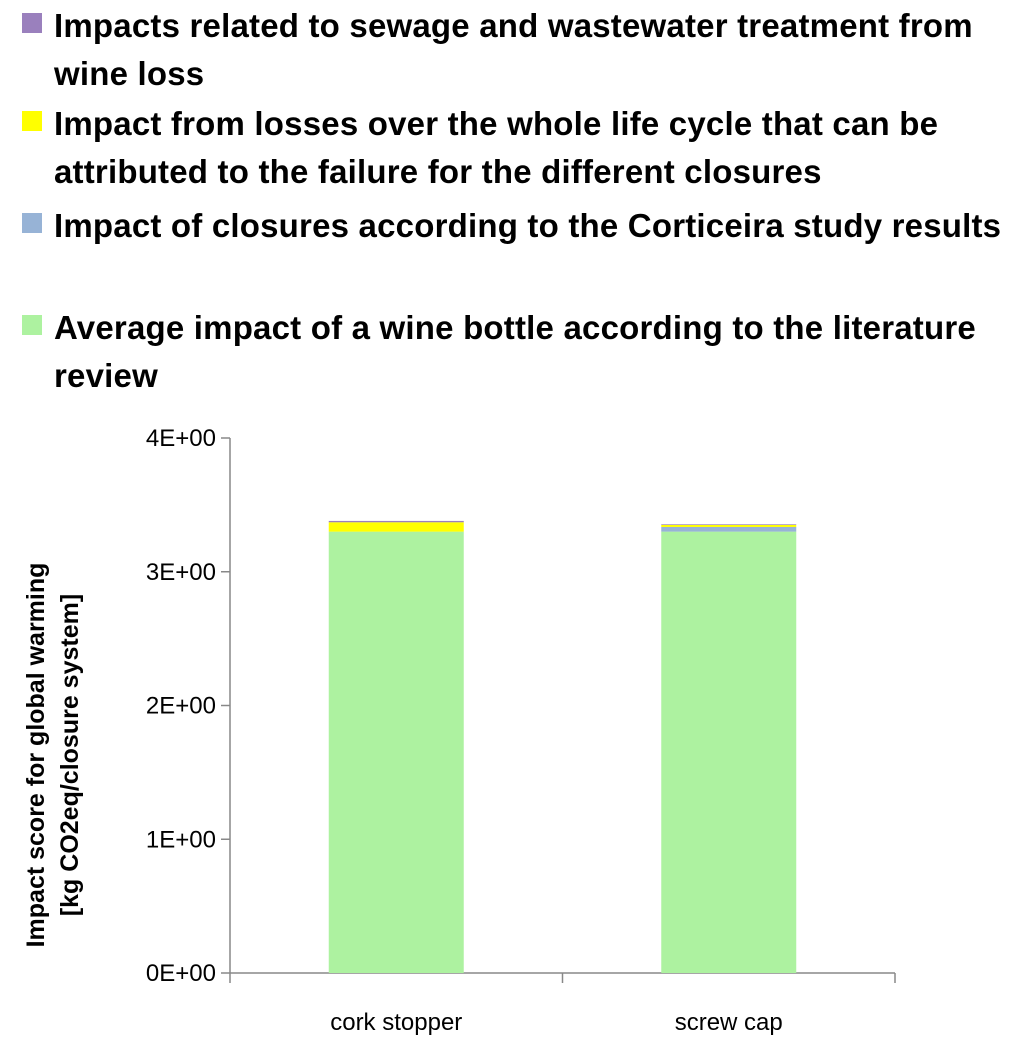  Describe the element at coordinates (70, 755) in the screenshot. I see `y-axis-title-line-2: [kg CO2eq/closure system]` at that location.